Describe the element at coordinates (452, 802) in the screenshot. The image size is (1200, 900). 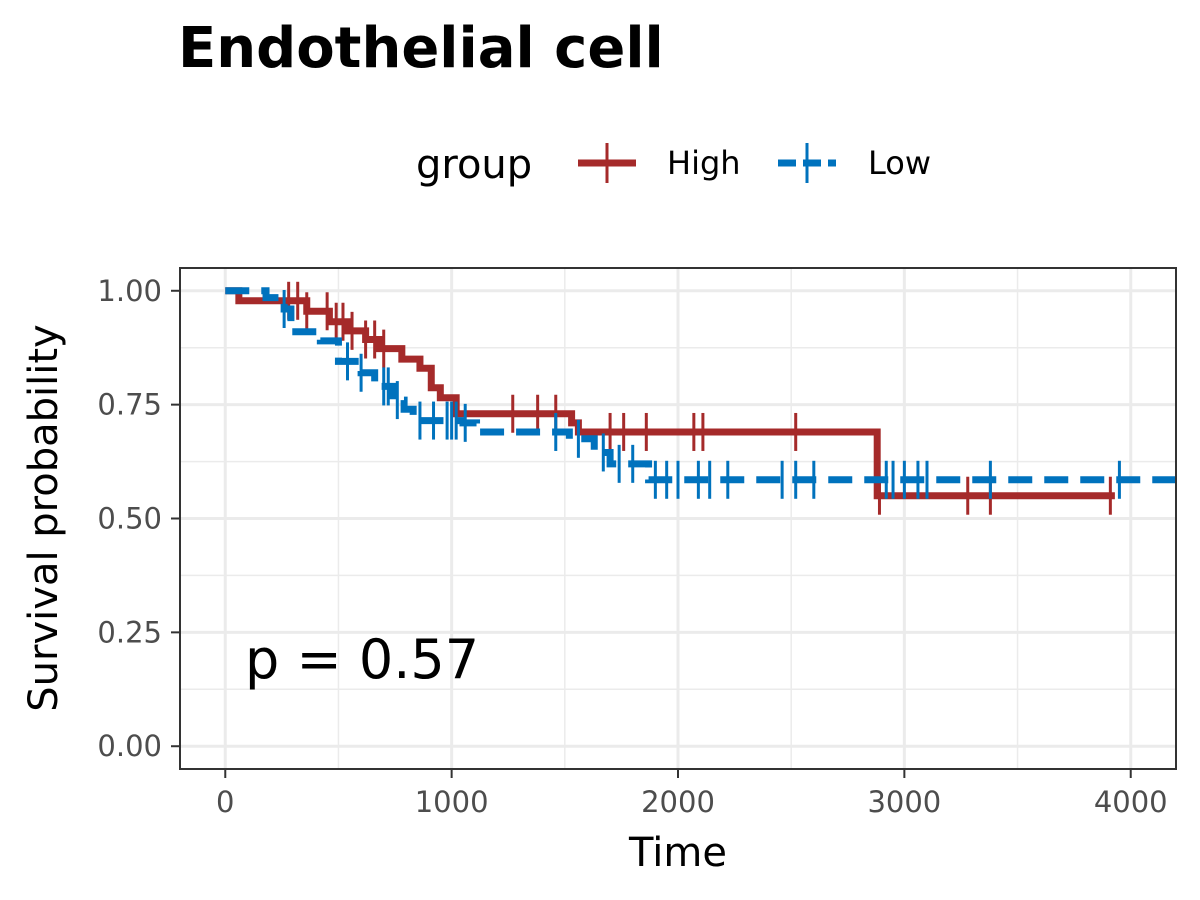
I see `x-tick-label: 1000` at that location.